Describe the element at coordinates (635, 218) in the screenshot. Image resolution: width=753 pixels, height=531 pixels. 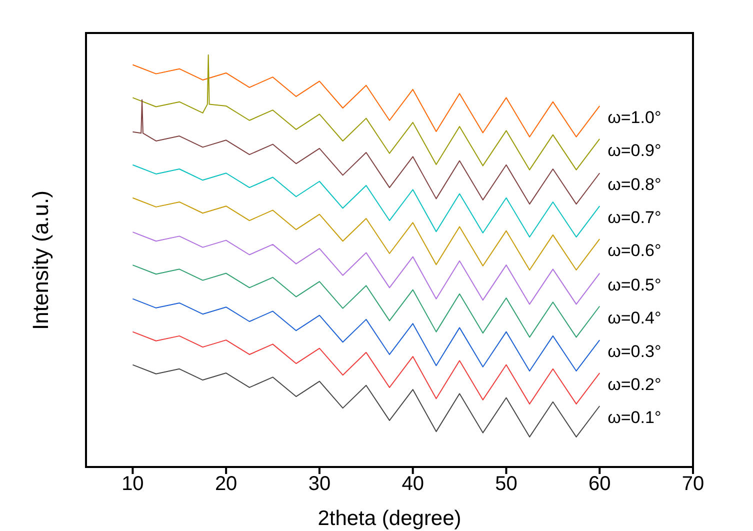
I see `series-label: ω=0.7°` at that location.